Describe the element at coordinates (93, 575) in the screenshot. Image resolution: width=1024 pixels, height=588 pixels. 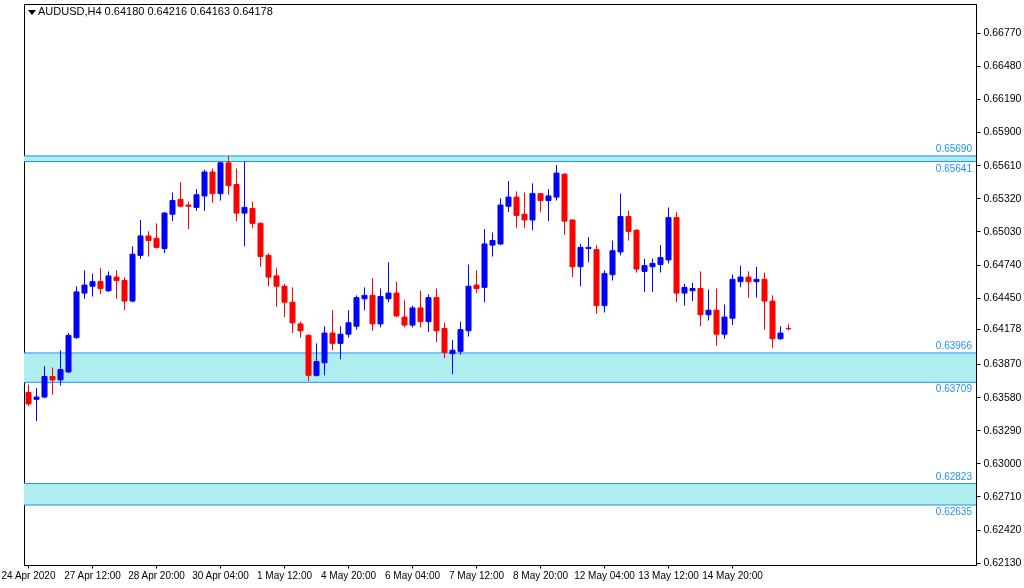
I see `x-tick-label: 27 Apr 12:00` at that location.